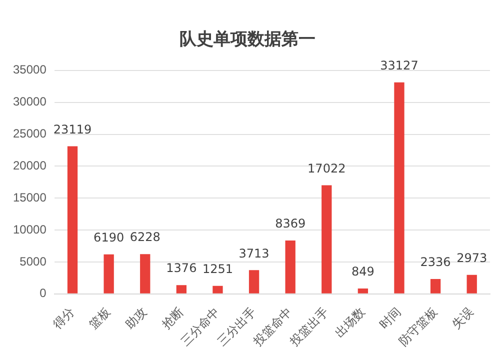  Describe the element at coordinates (63, 318) in the screenshot. I see `x-tick-label: 得分` at that location.